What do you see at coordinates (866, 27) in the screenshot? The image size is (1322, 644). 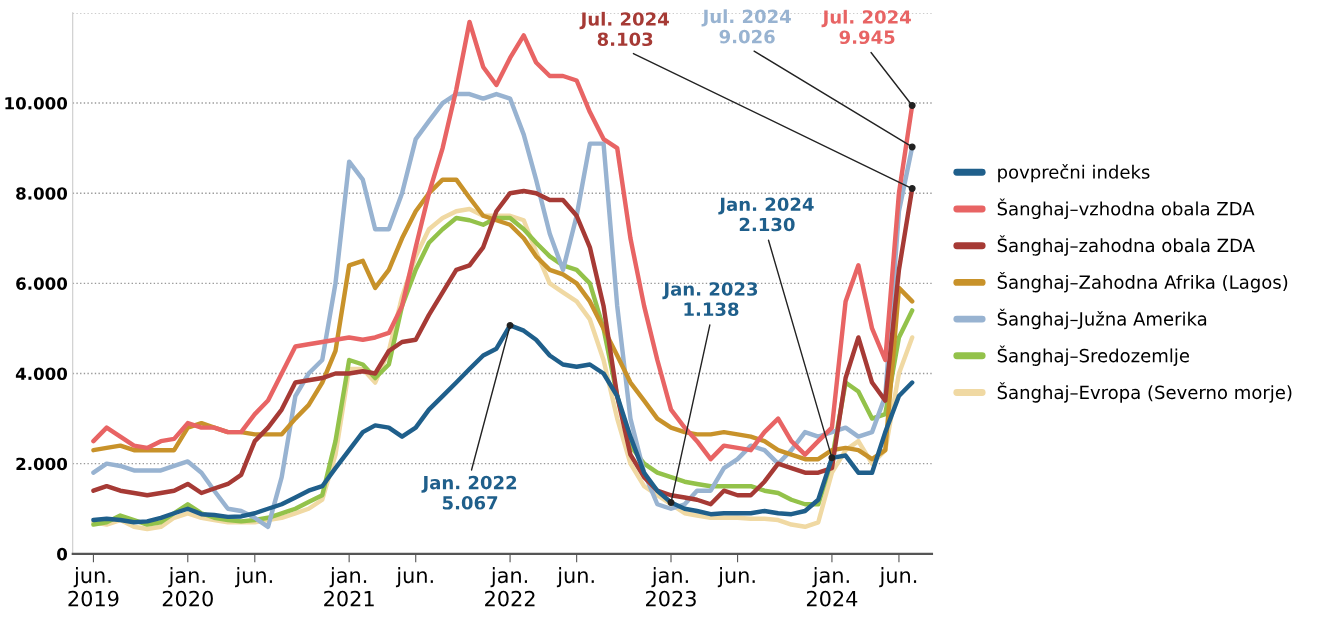 I see `annotation: Jul. 2024 9.945` at bounding box center [866, 27].